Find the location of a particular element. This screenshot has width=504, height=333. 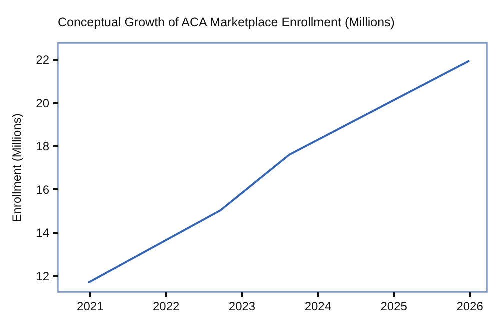

x-tick-label: 2021 is located at coordinates (90, 307).